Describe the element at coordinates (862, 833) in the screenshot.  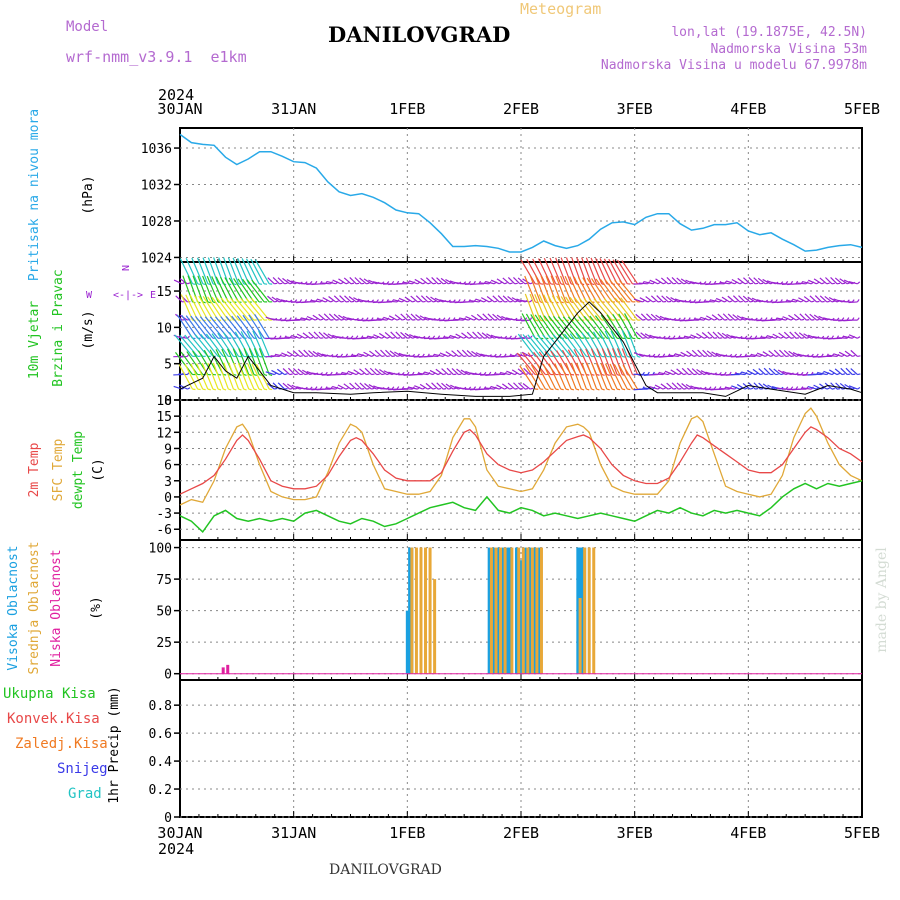
I see `bottom-date-label: 5FEB` at that location.